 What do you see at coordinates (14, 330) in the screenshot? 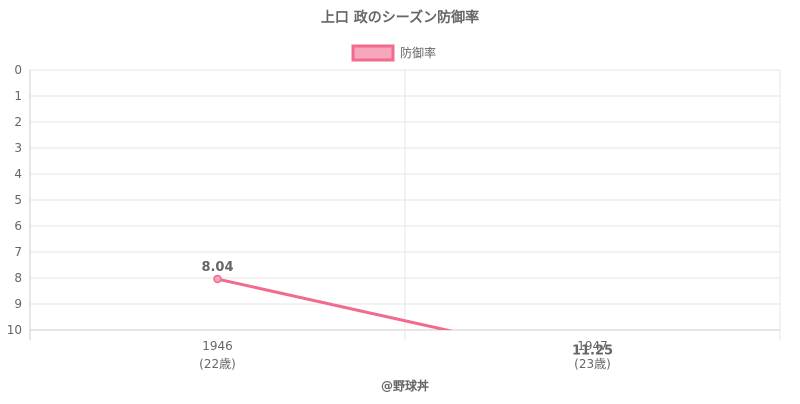
I see `y-tick-label: 10` at bounding box center [14, 330].